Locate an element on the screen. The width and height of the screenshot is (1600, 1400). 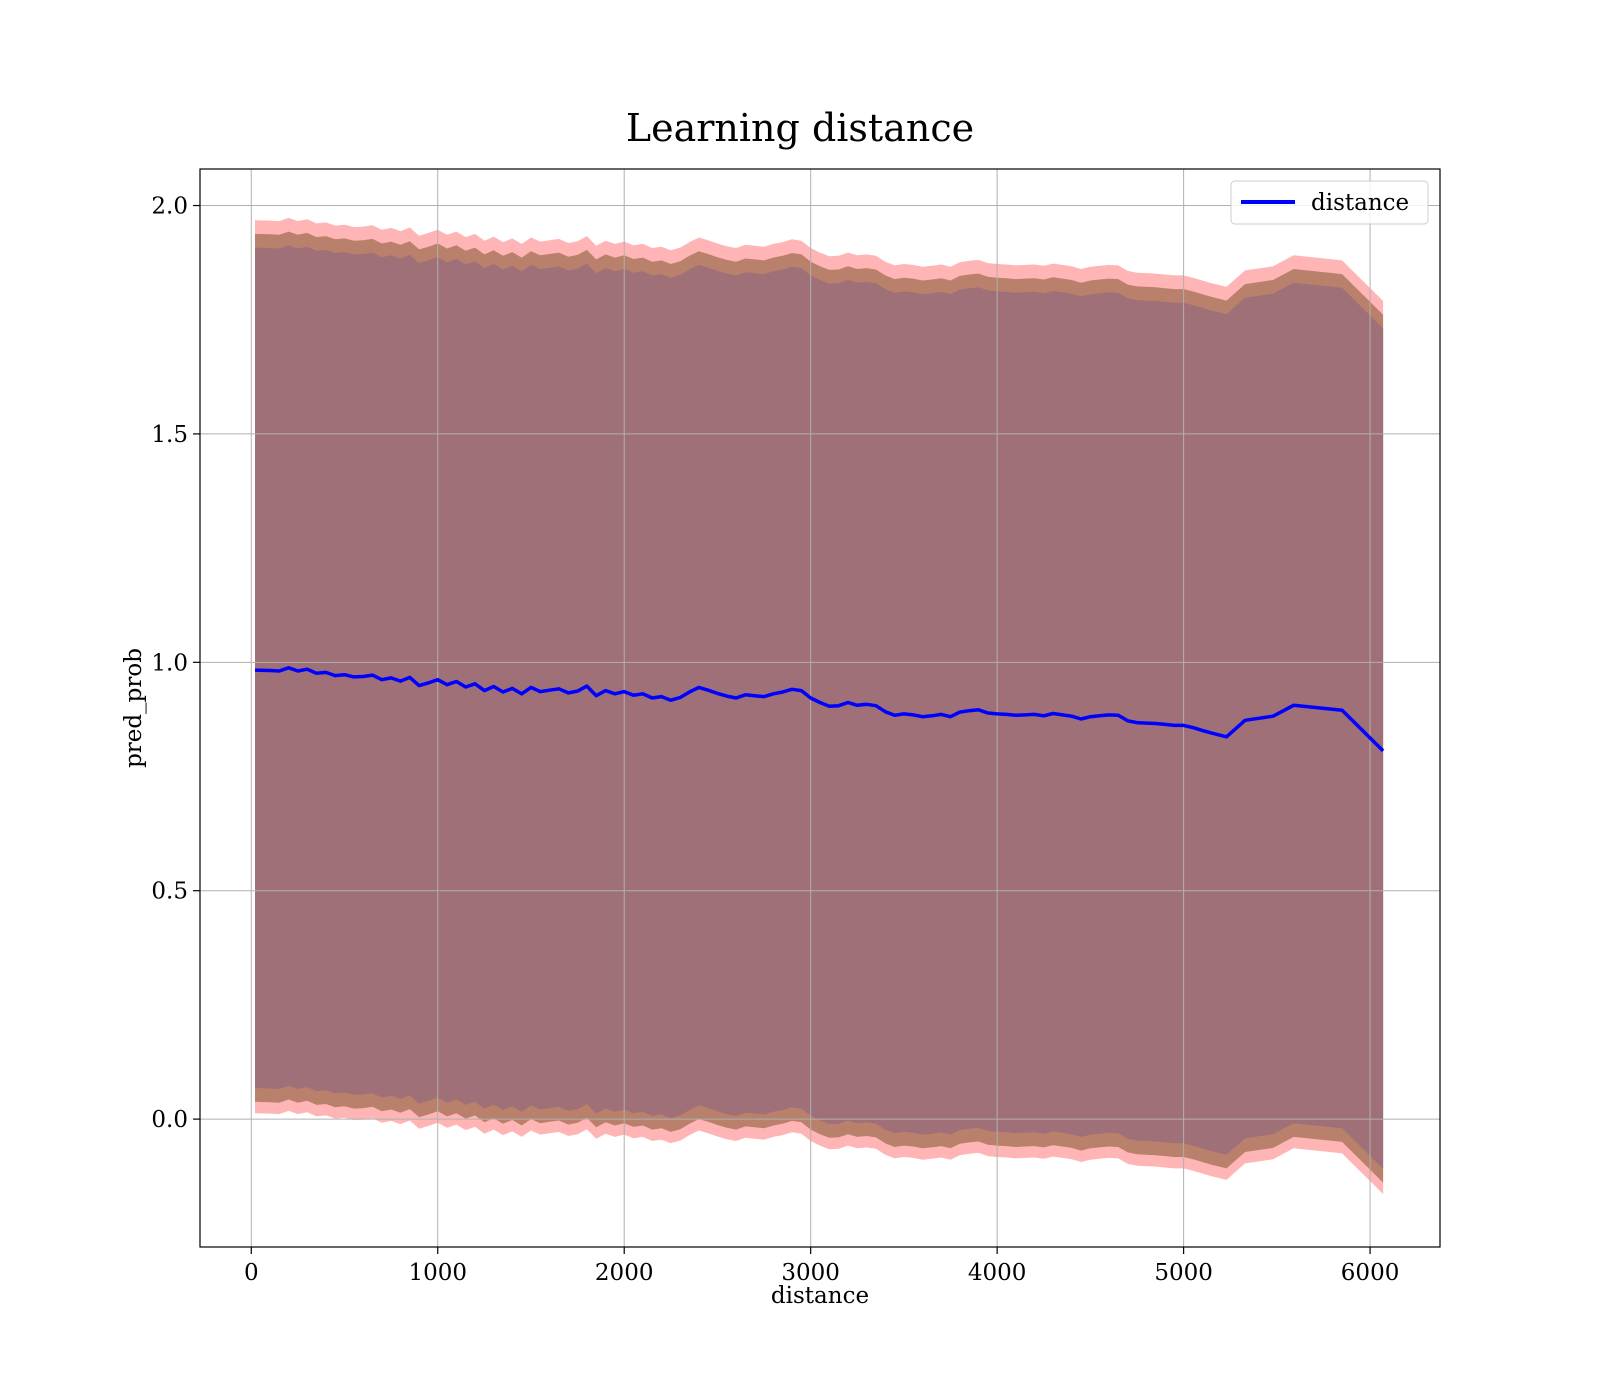
chart-title: Learning distance is located at coordinates (800, 128).